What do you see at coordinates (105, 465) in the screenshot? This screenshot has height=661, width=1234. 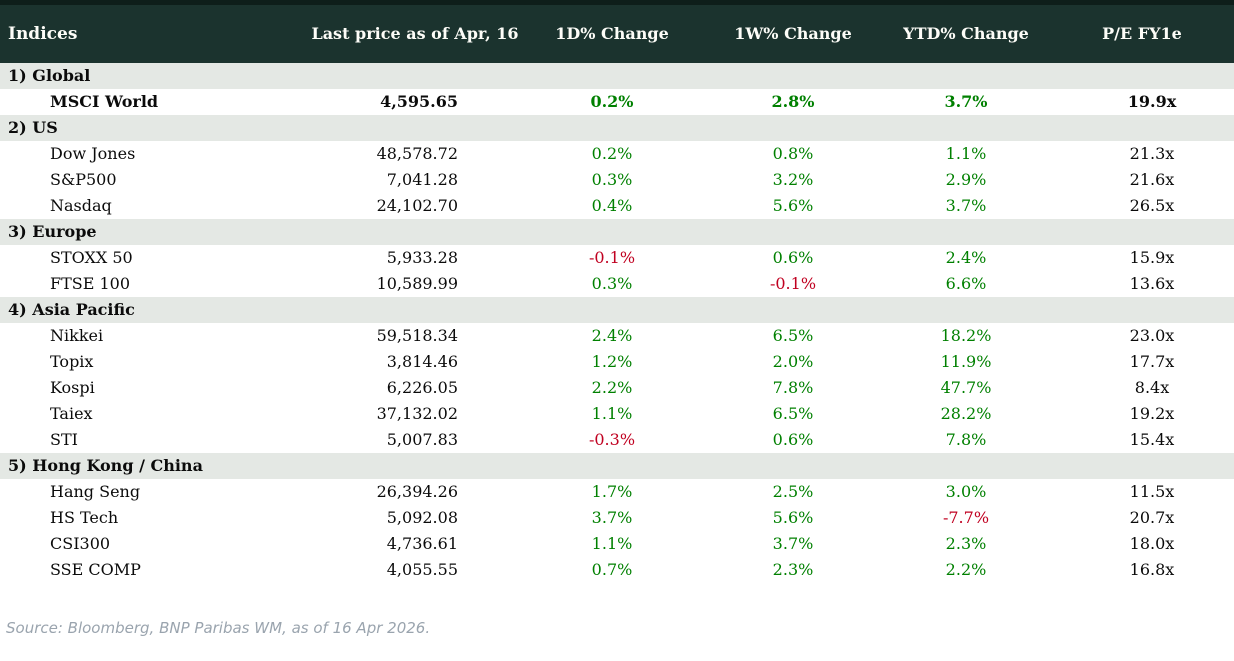 I see `section-label: 5) Hong Kong / China` at bounding box center [105, 465].